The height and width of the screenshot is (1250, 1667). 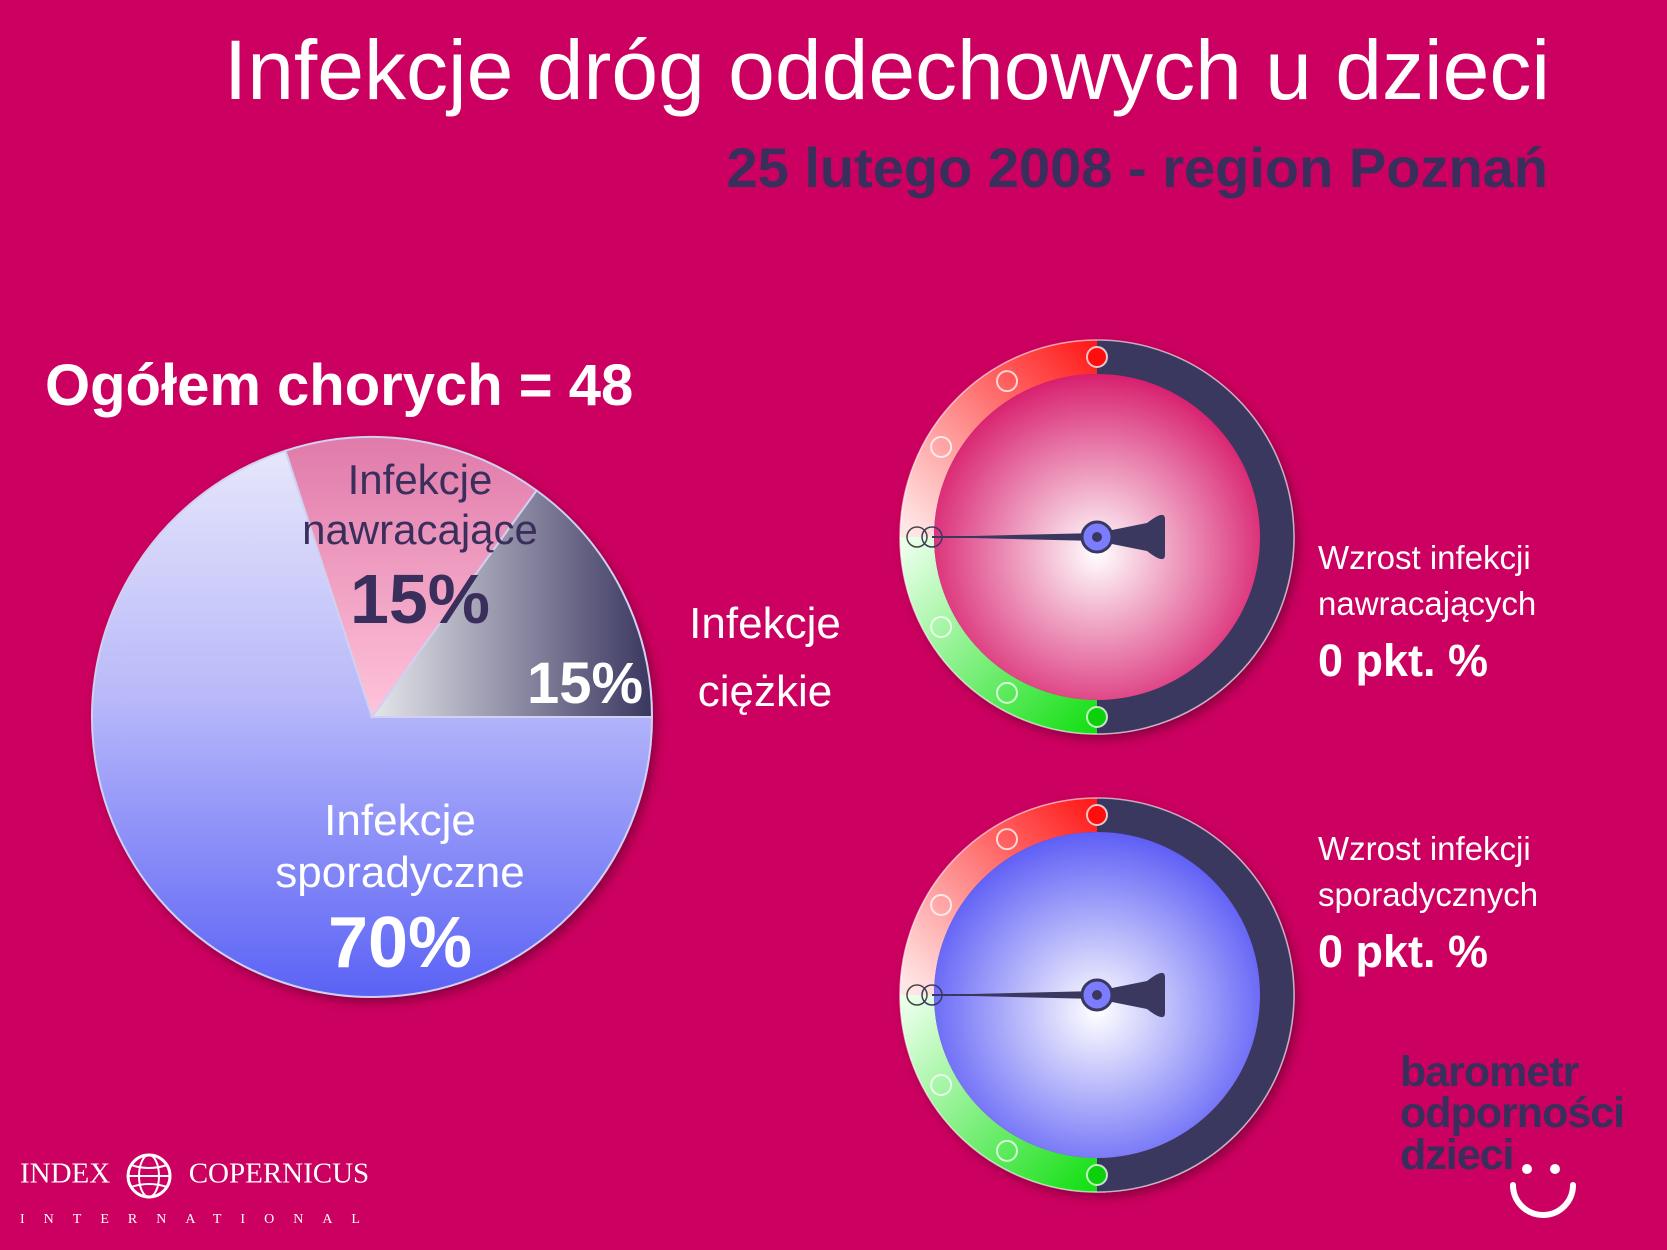 What do you see at coordinates (765, 623) in the screenshot?
I see `pie-label-ciezkie-line1: Infekcje` at bounding box center [765, 623].